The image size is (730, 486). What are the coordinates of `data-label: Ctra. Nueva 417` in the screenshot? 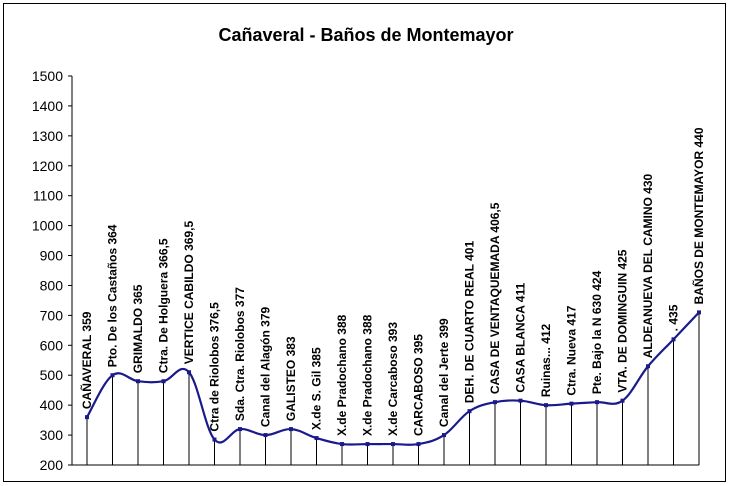 It's located at (572, 350).